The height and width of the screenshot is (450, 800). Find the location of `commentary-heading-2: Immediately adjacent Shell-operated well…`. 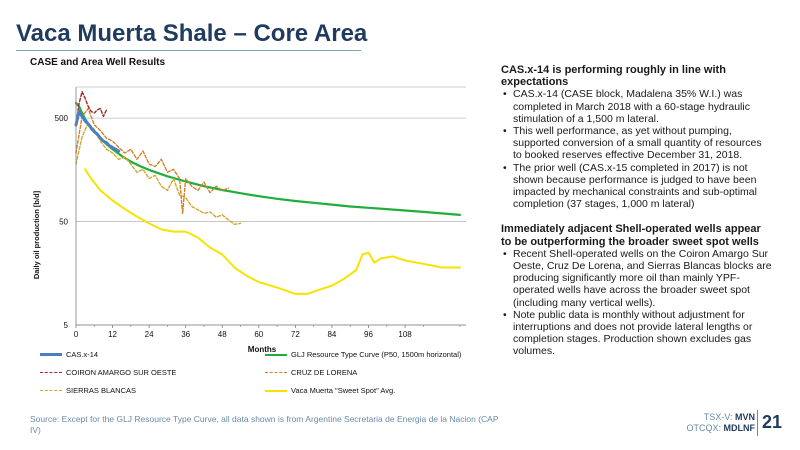

commentary-heading-2: Immediately adjacent Shell-operated well… is located at coordinates (631, 235).